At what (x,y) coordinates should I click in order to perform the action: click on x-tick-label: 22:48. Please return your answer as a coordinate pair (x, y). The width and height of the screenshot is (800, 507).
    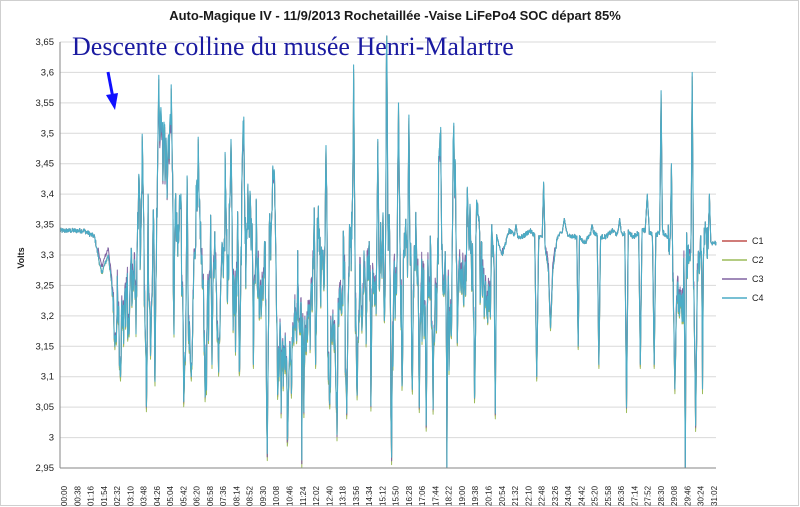
    Looking at the image, I should click on (542, 495).